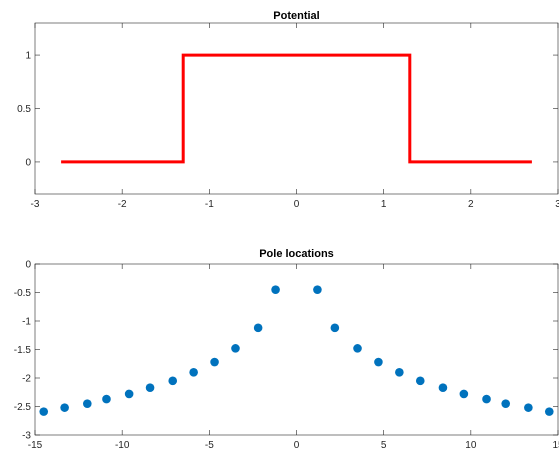 This screenshot has height=453, width=559. What do you see at coordinates (384, 204) in the screenshot?
I see `potential-x-tick-label: 1` at bounding box center [384, 204].